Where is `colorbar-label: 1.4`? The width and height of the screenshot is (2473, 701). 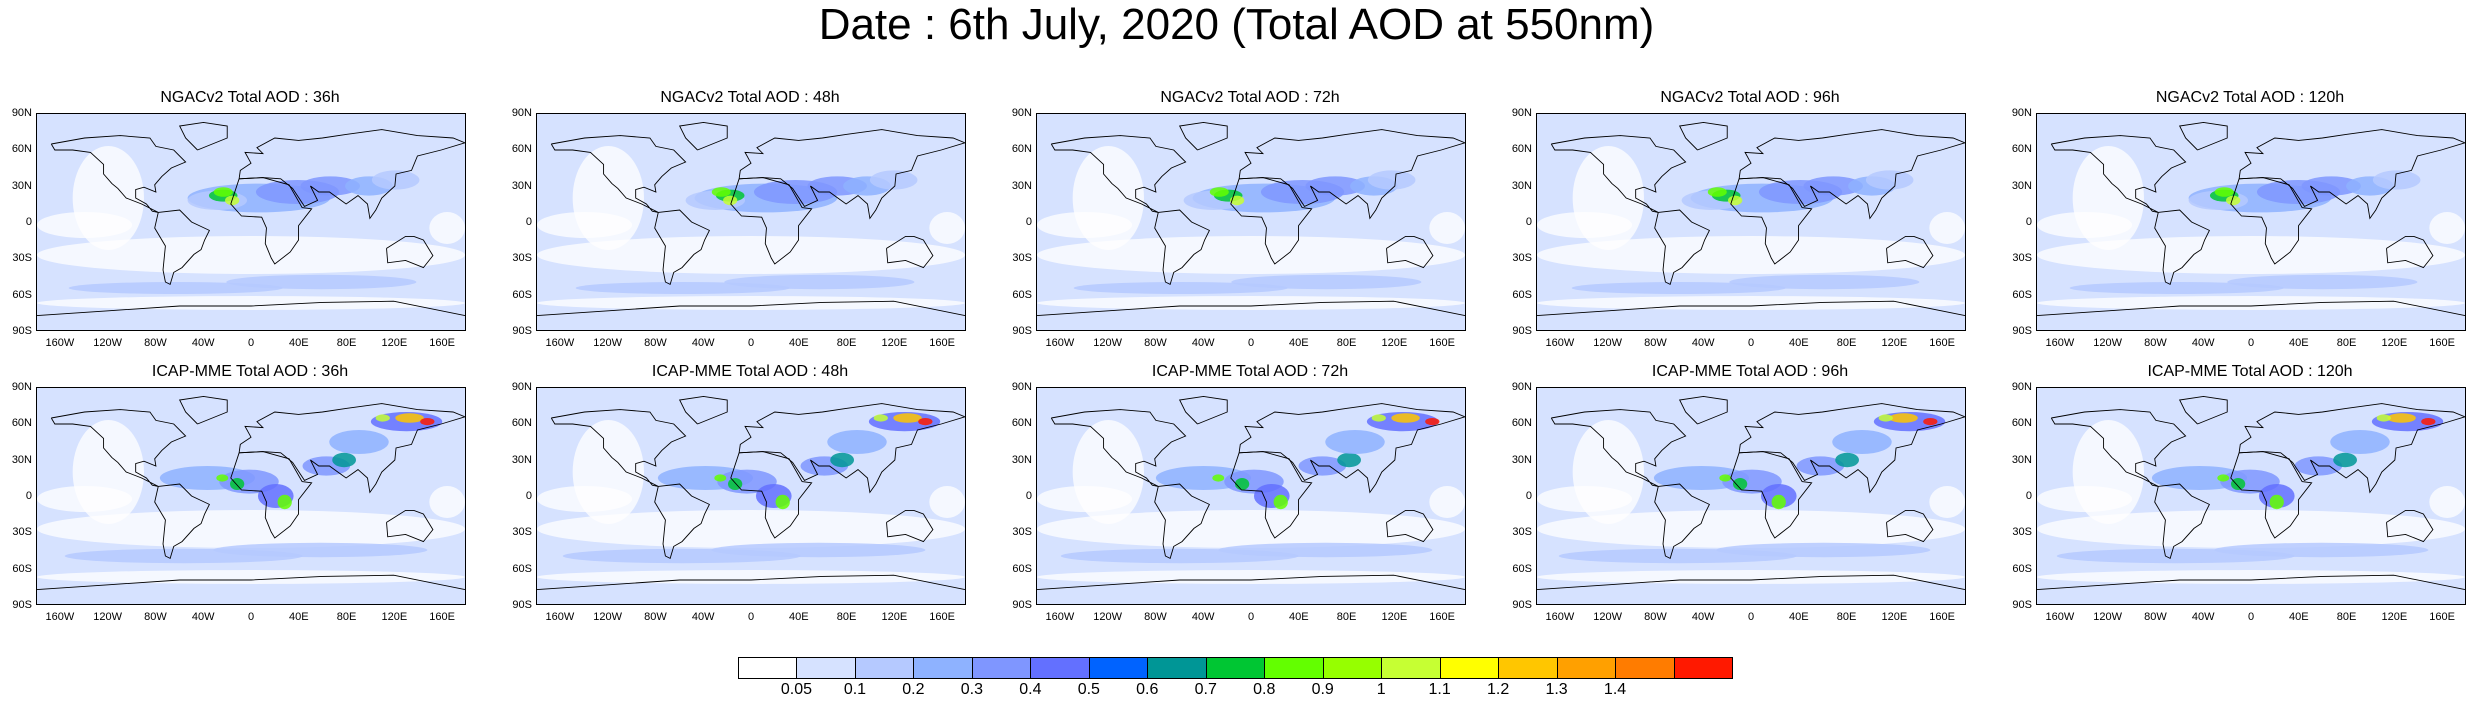
colorbar-label: 1.4 is located at coordinates (1615, 689).